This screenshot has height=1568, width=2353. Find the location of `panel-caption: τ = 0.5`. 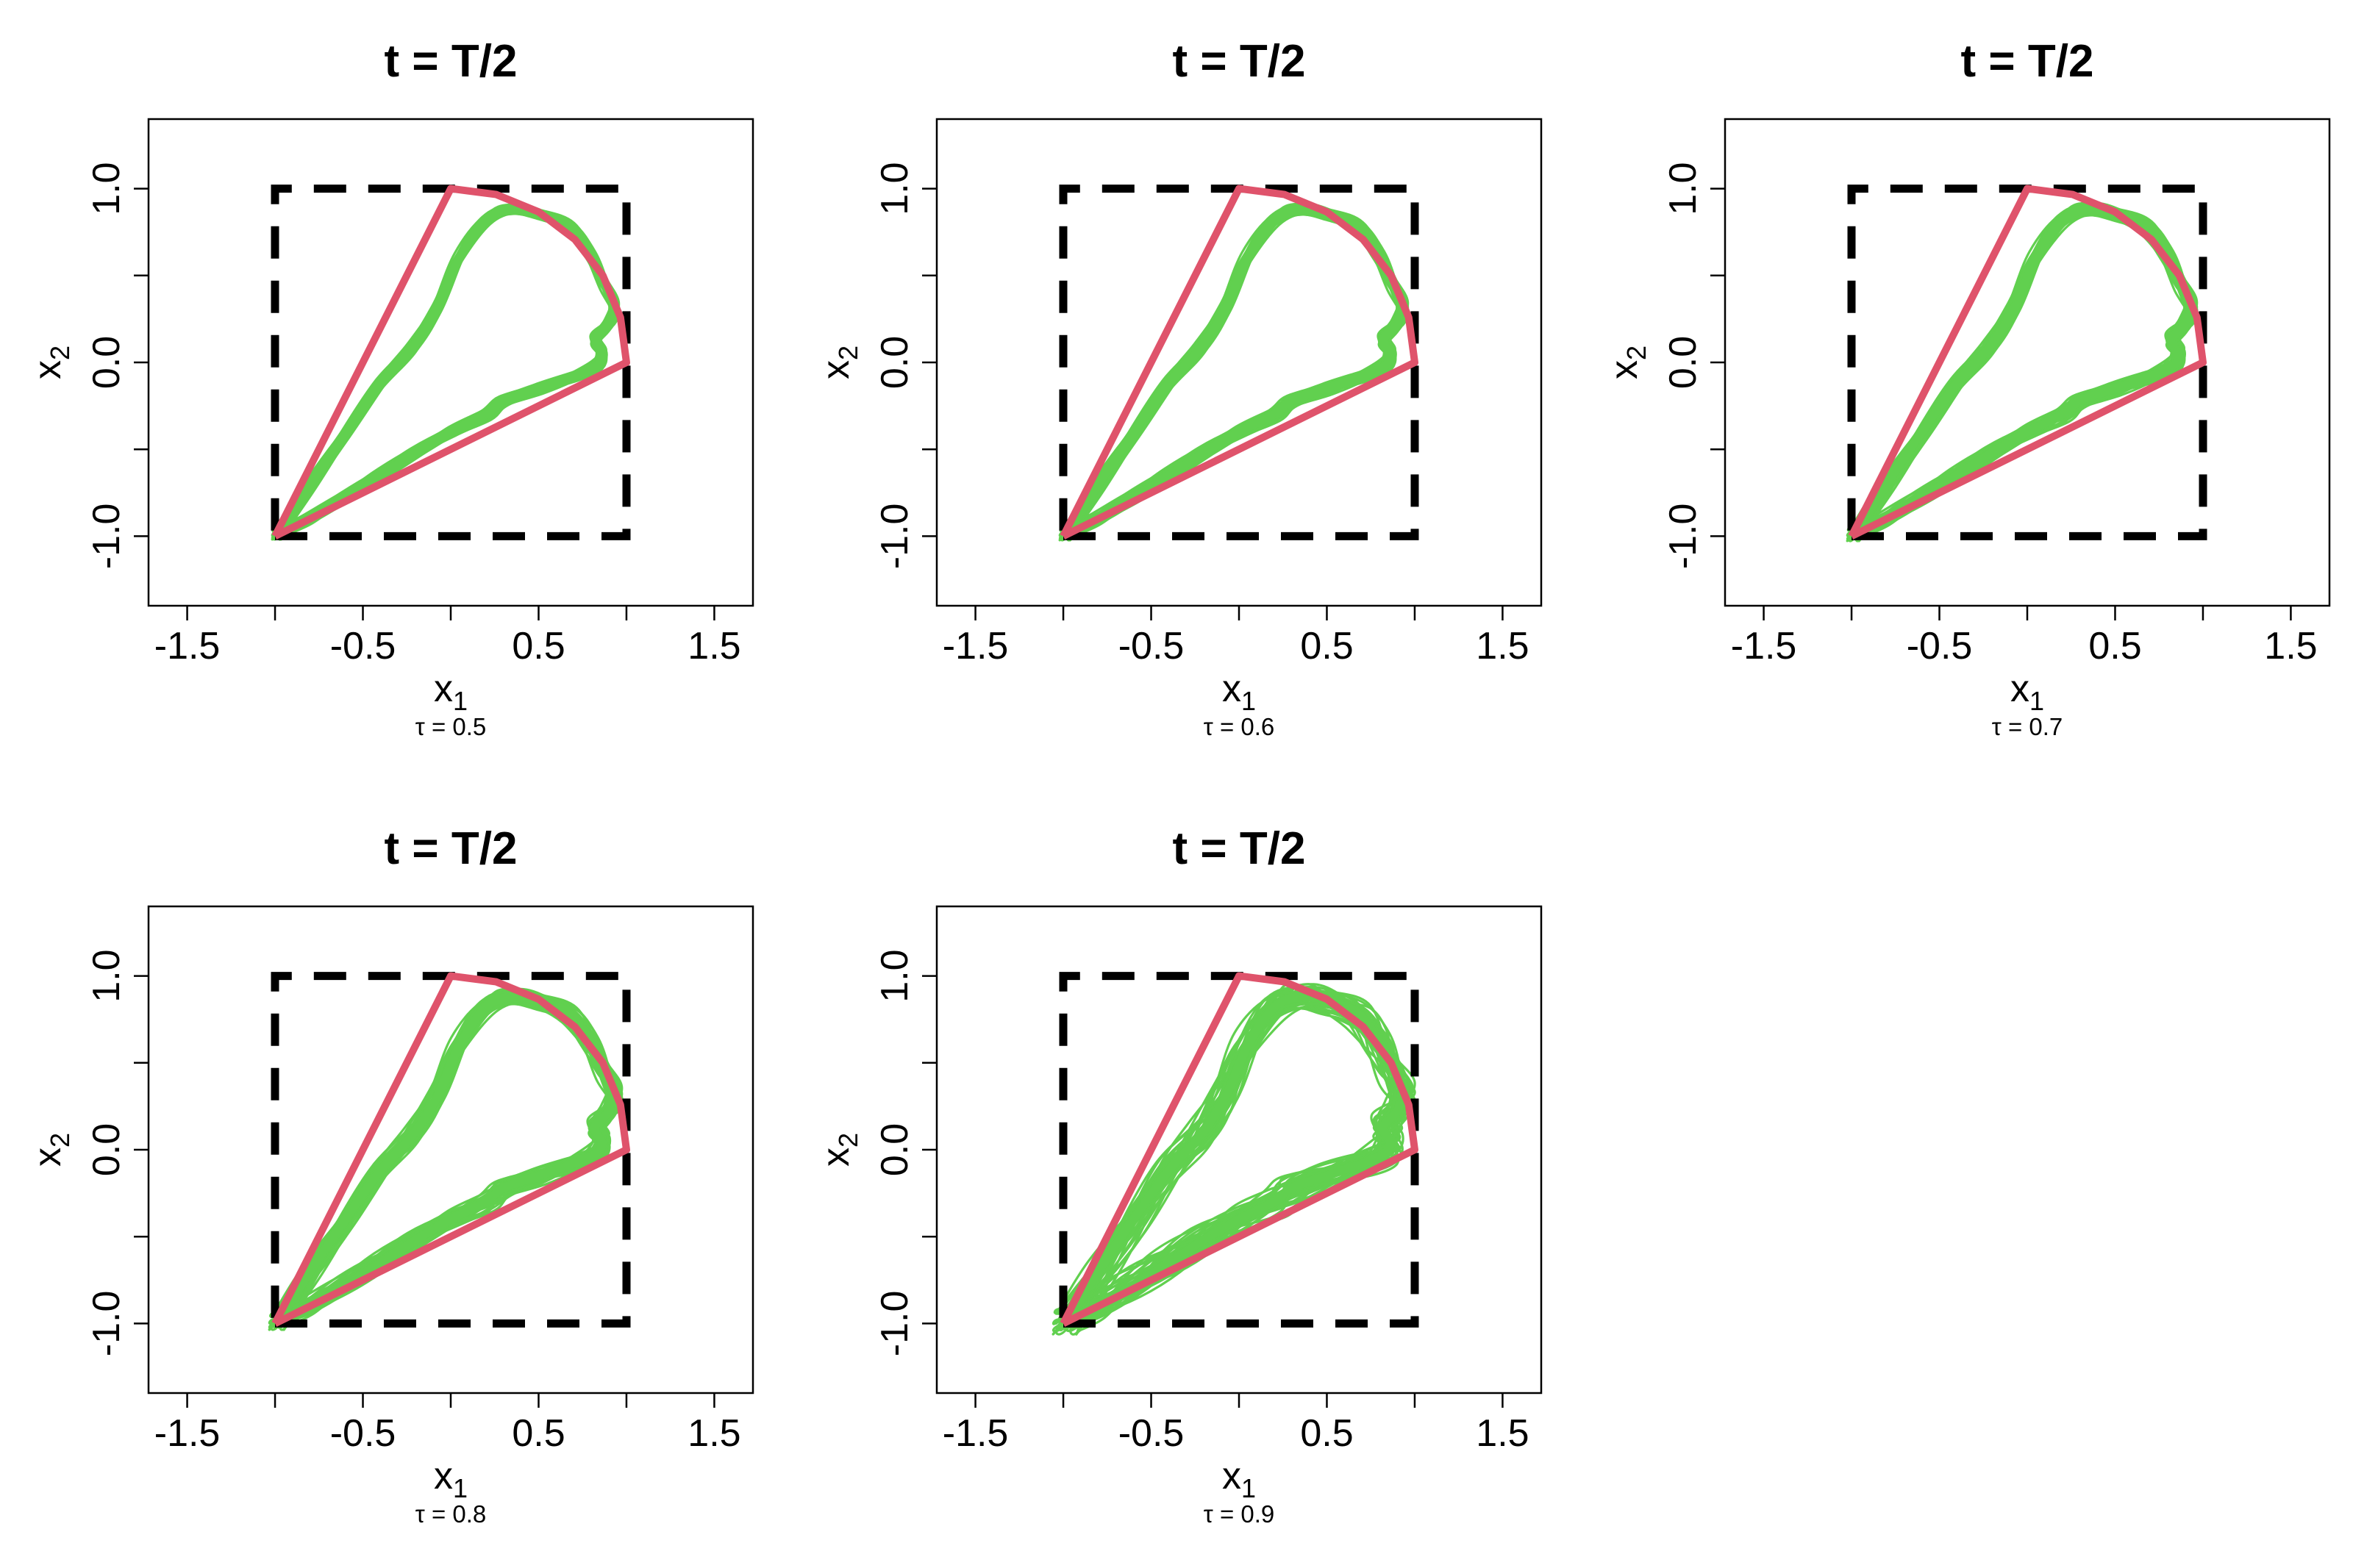

panel-caption: τ = 0.5 is located at coordinates (451, 726).